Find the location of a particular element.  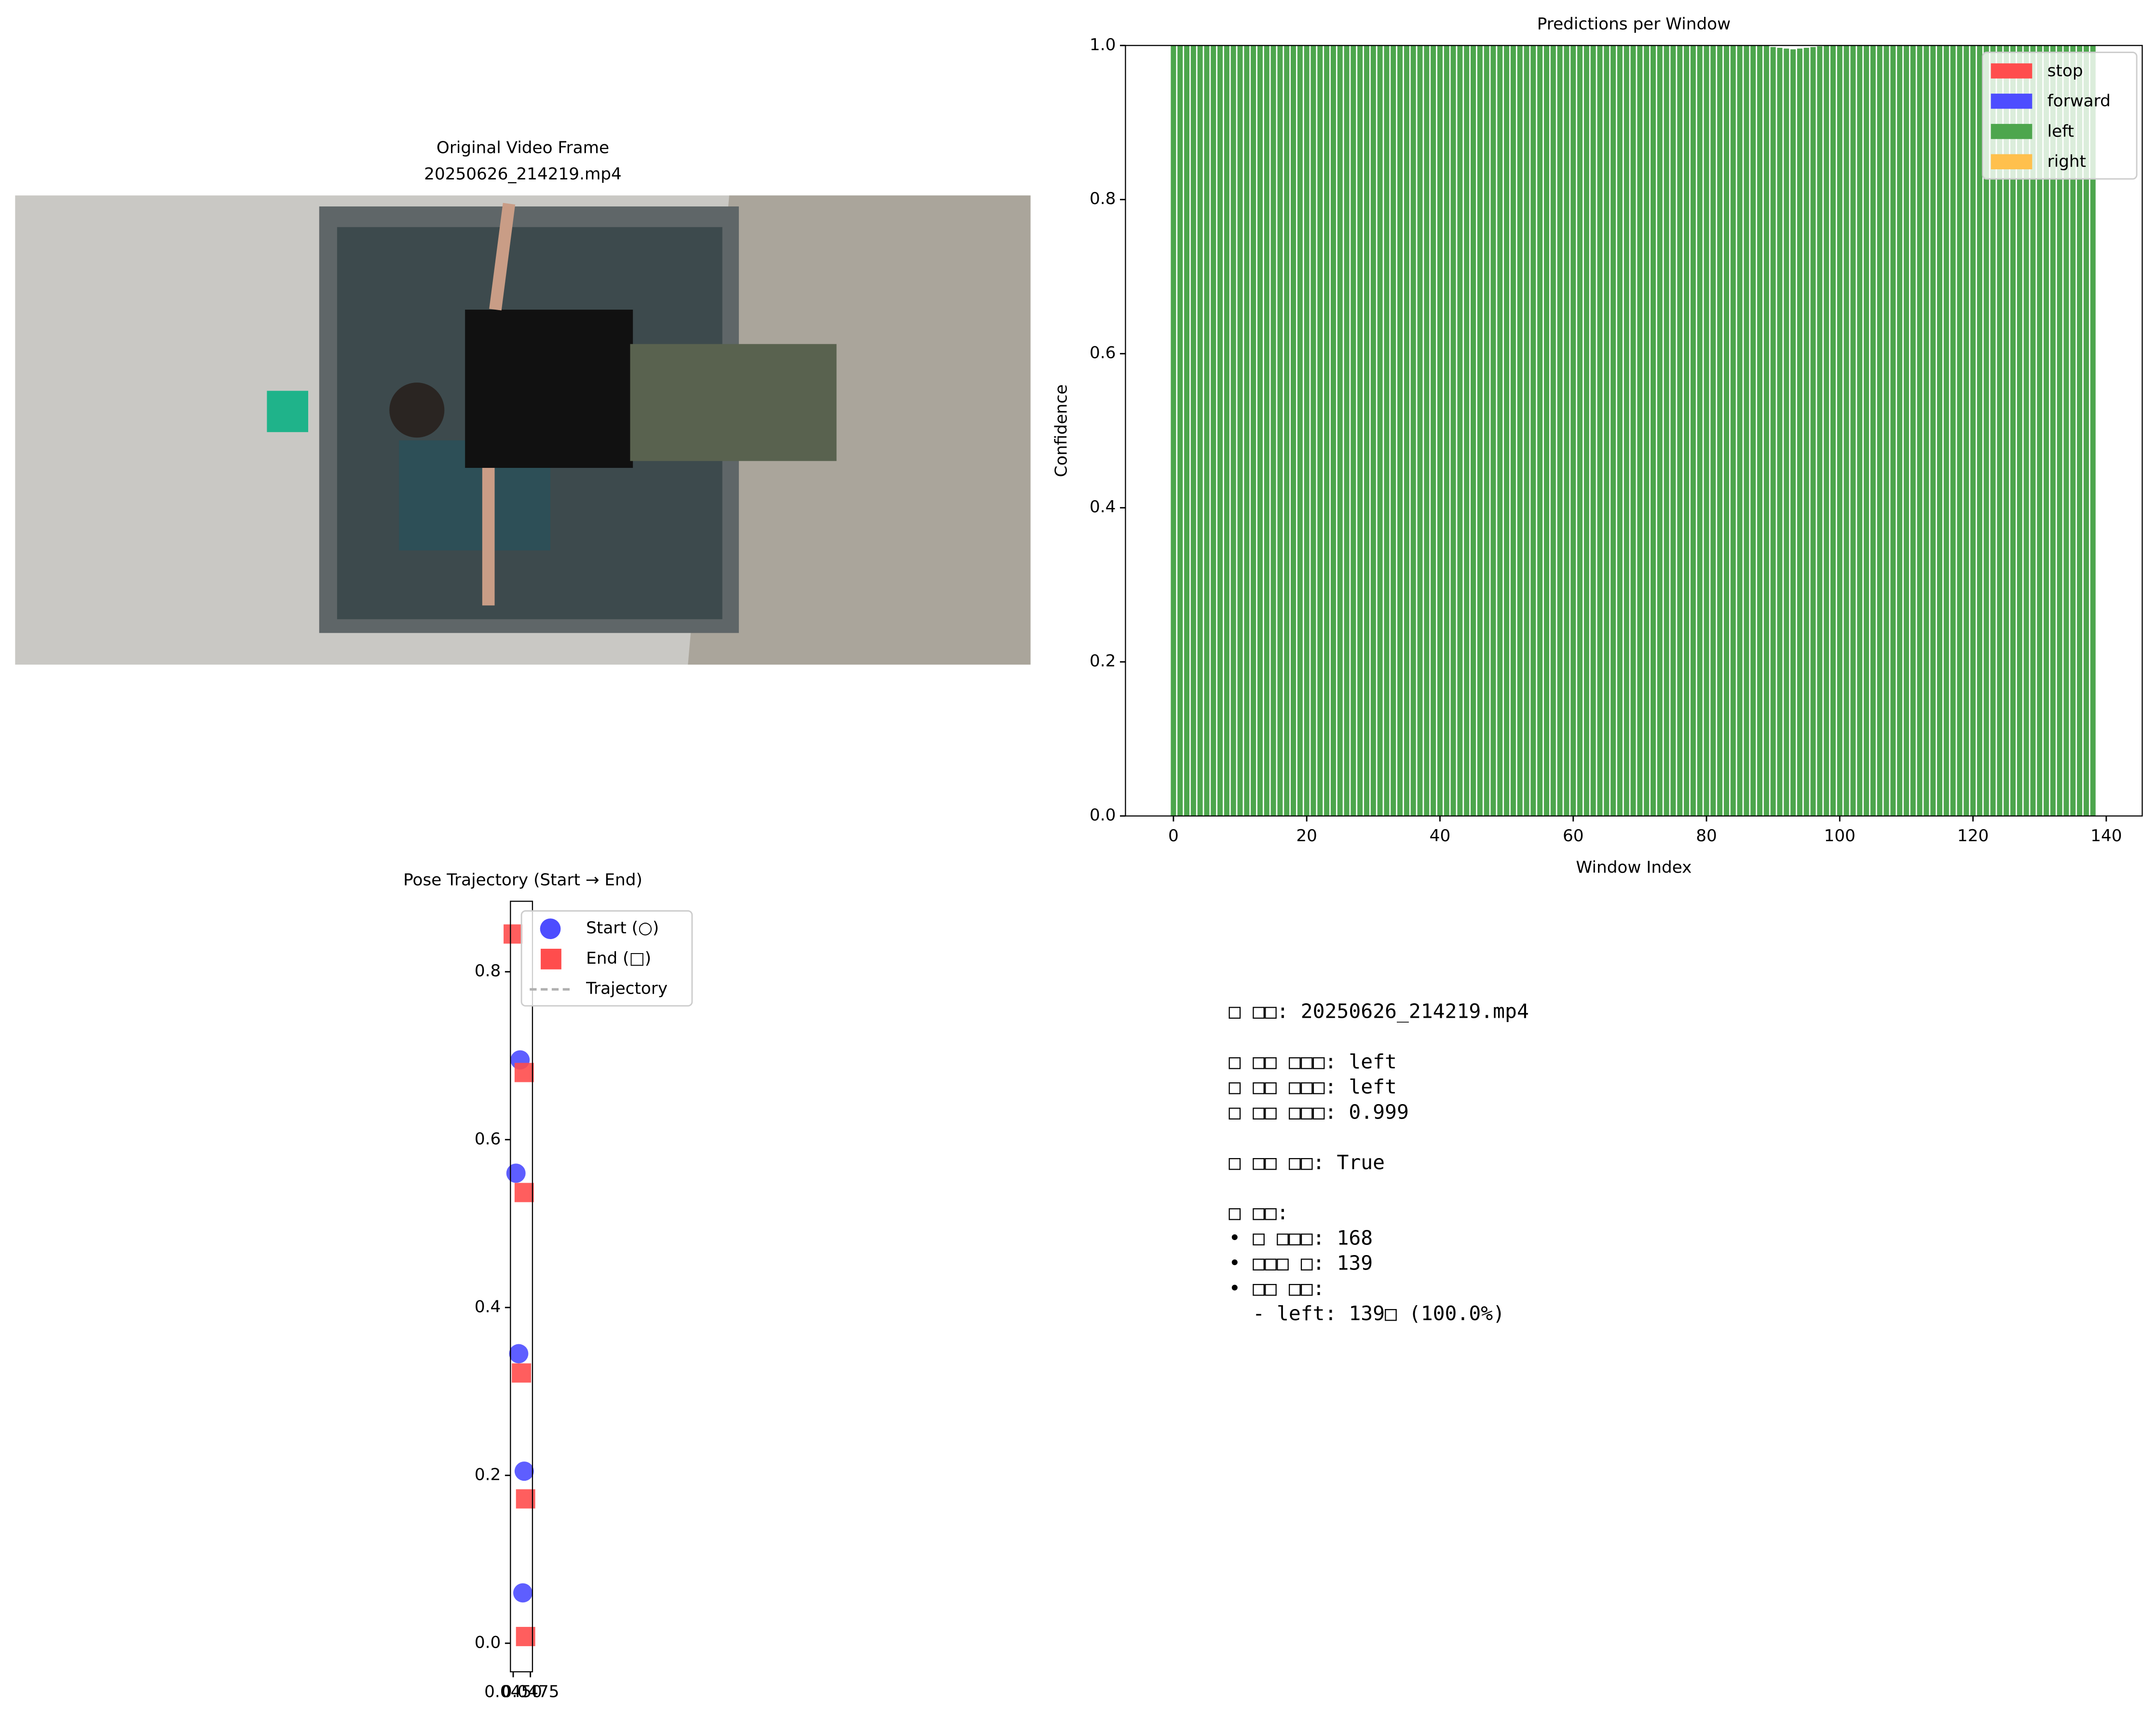

axes-frame is located at coordinates (521, 1287).